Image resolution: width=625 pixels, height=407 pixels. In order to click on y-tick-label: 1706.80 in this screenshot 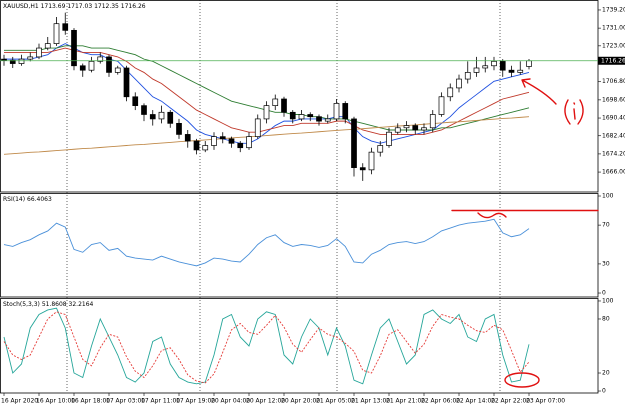, I will do `click(613, 81)`.